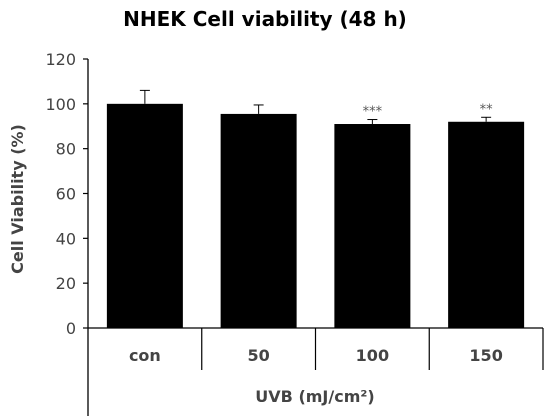 The width and height of the screenshot is (550, 416). What do you see at coordinates (60, 104) in the screenshot?
I see `y-tick-label: 100` at bounding box center [60, 104].